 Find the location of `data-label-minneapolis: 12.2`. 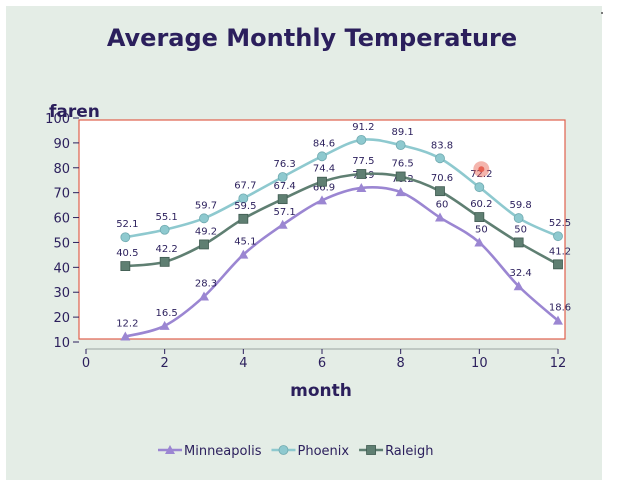

data-label-minneapolis: 12.2 is located at coordinates (127, 324).